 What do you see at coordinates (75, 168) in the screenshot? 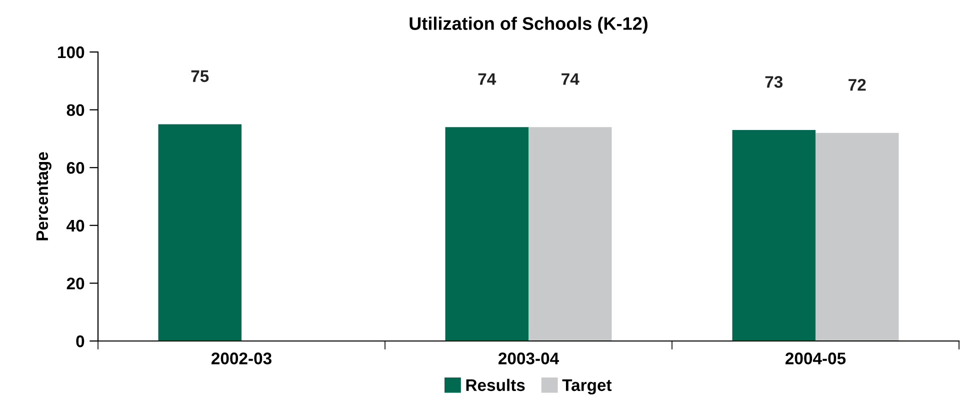
I see `y-tick-label: 60` at bounding box center [75, 168].